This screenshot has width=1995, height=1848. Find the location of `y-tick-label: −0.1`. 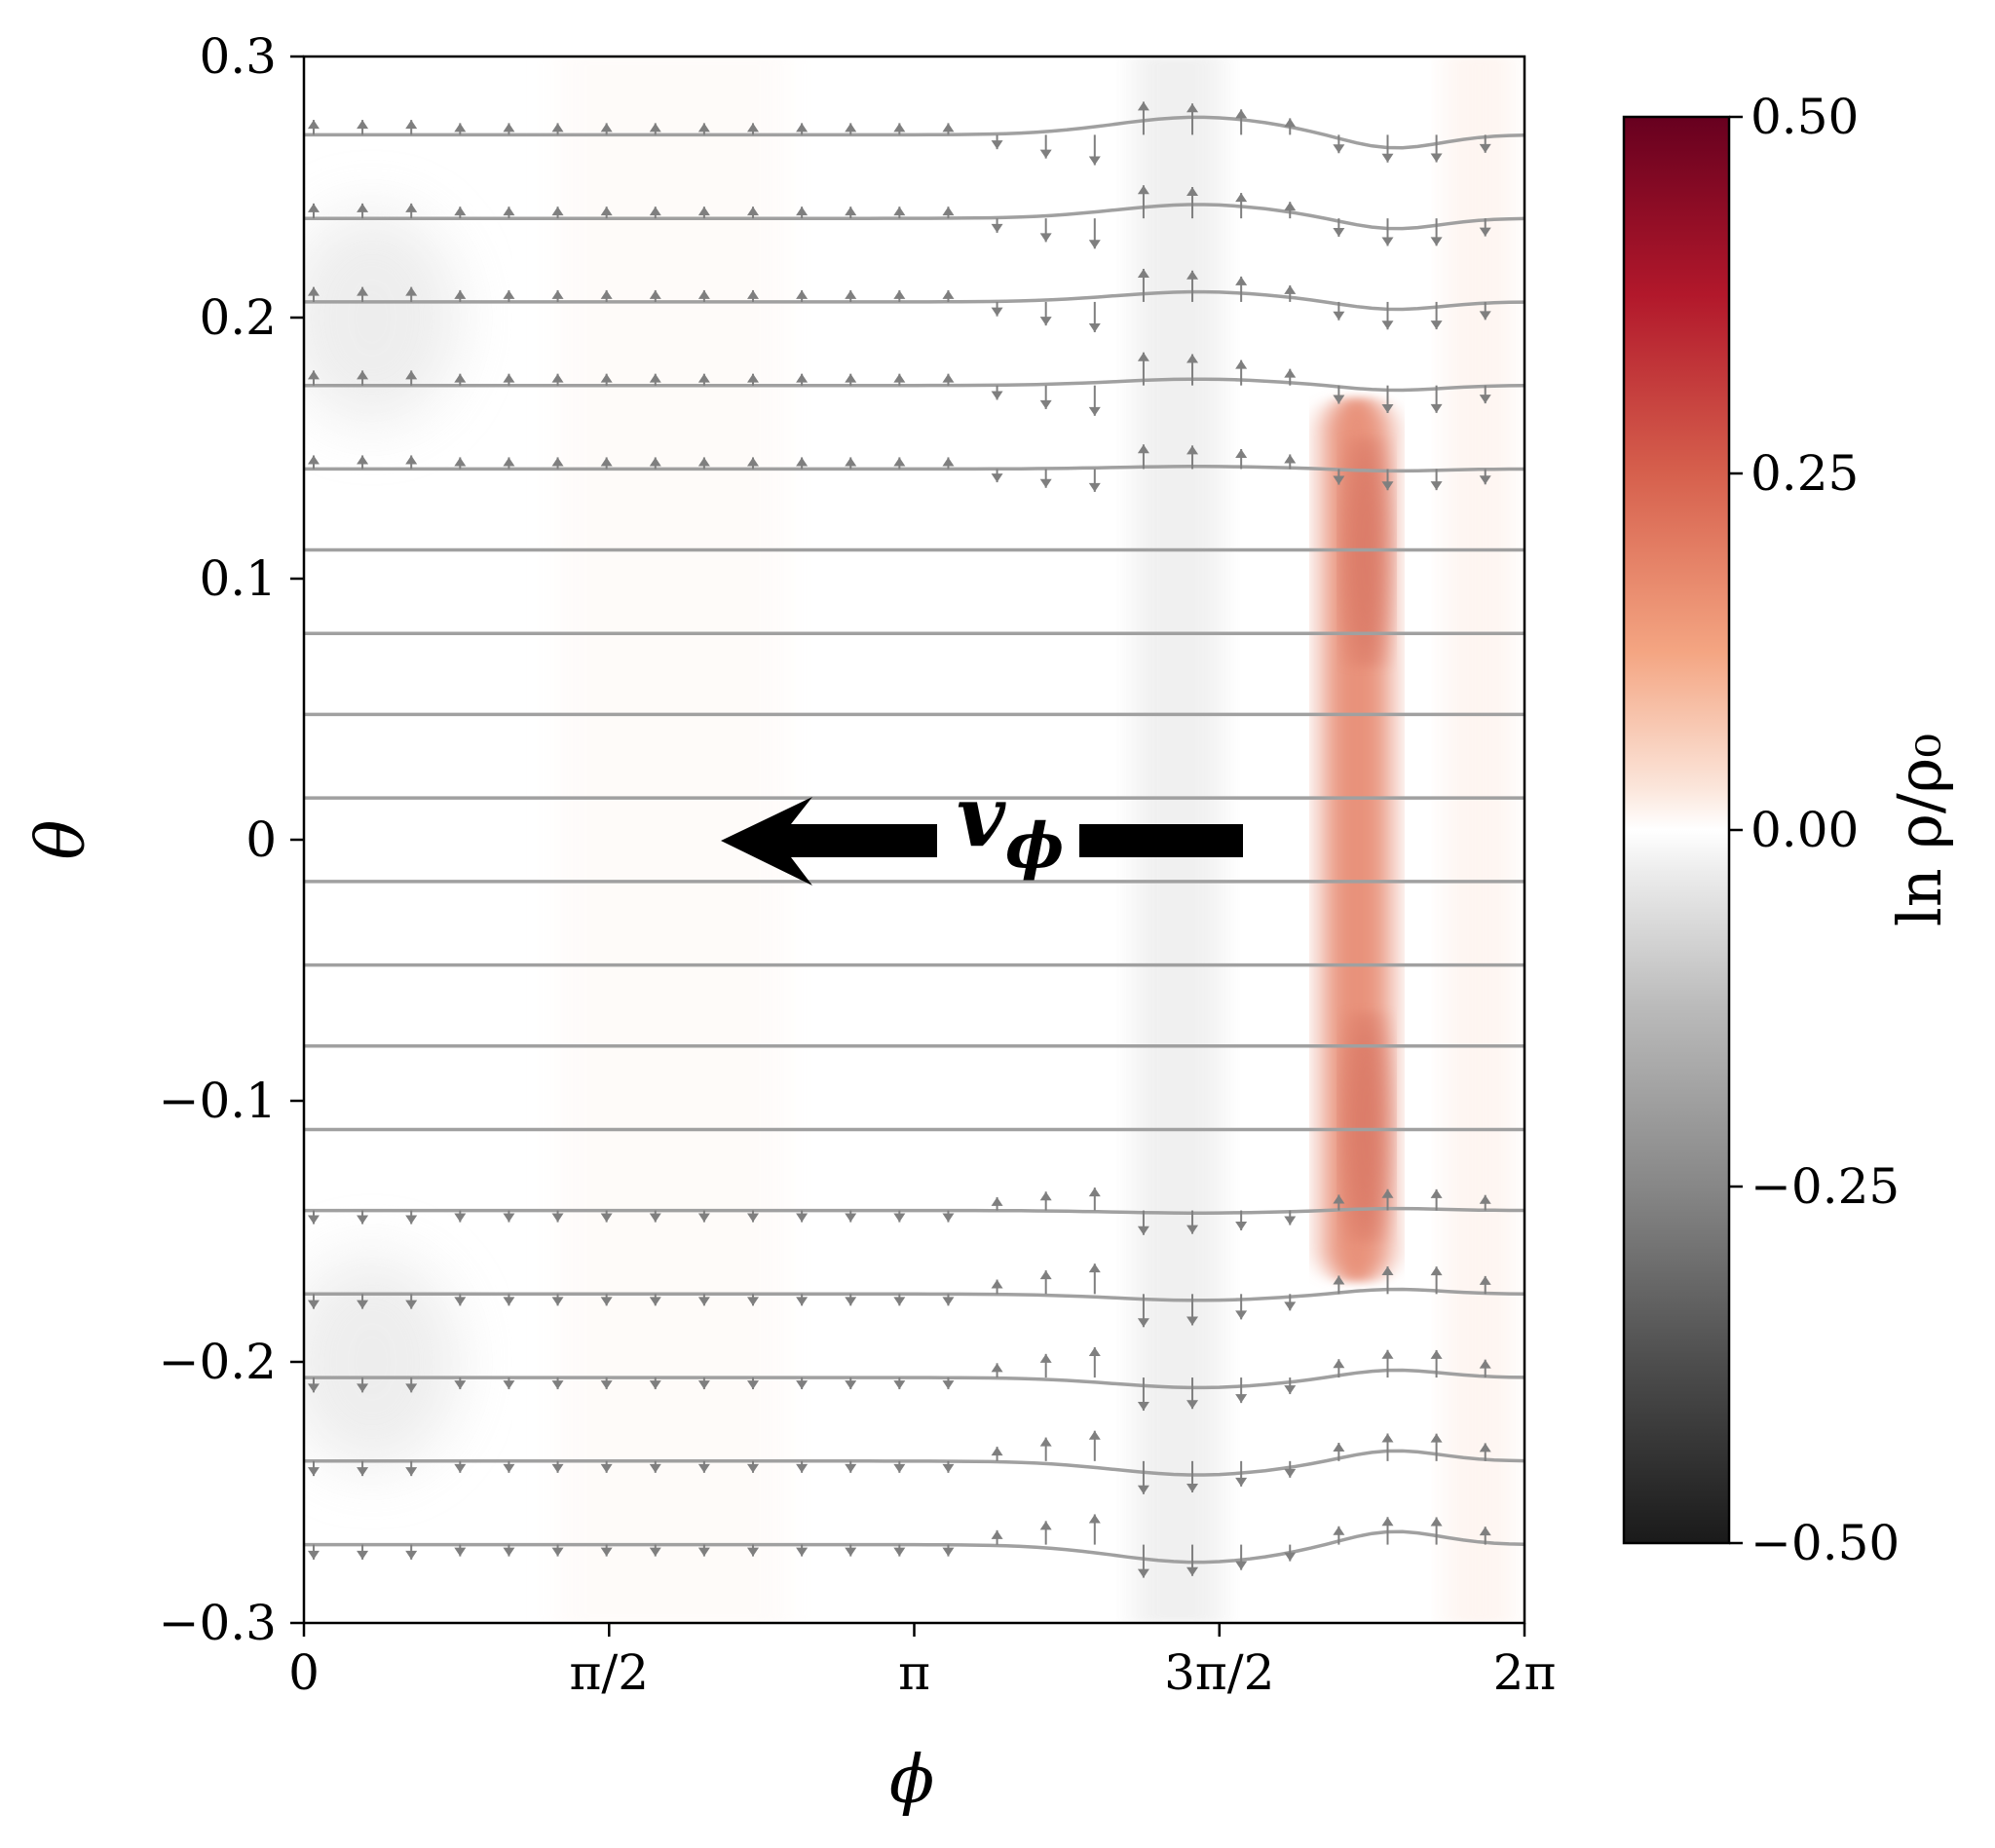

y-tick-label: −0.1 is located at coordinates (218, 1101).